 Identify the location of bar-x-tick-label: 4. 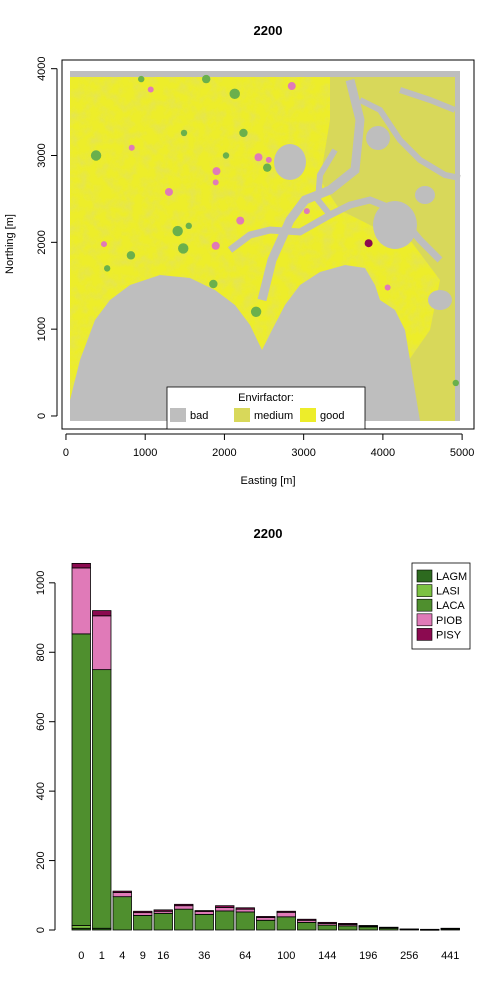
(122, 956).